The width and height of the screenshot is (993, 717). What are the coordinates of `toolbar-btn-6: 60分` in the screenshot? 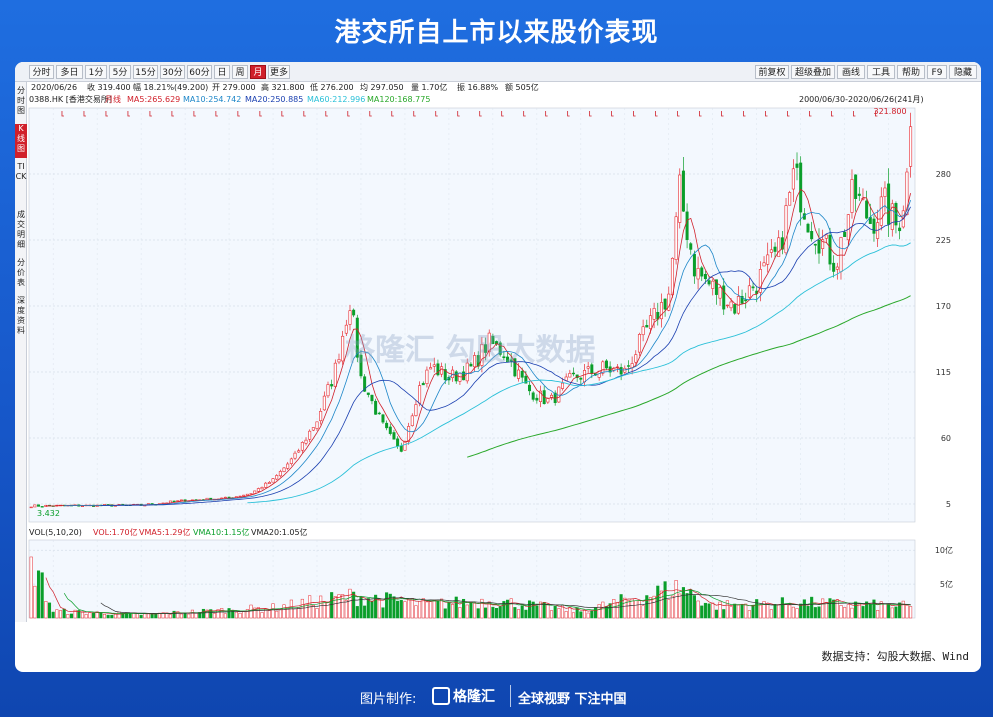 It's located at (199, 72).